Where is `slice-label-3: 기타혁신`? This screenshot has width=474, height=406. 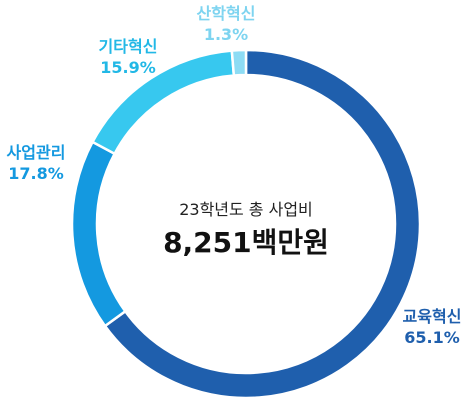 slice-label-3: 기타혁신 is located at coordinates (128, 46).